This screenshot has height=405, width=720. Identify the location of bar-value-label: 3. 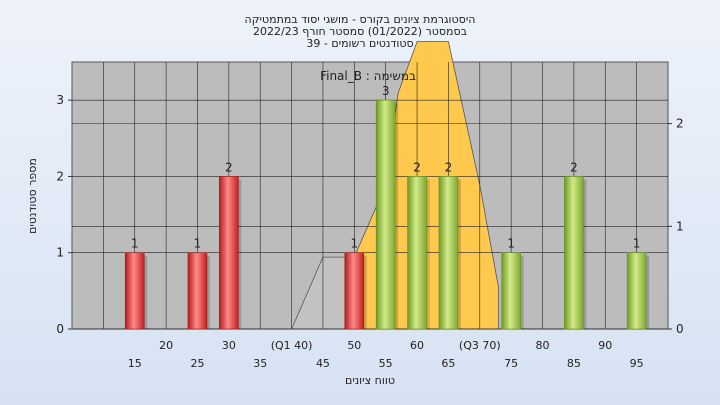
(386, 91).